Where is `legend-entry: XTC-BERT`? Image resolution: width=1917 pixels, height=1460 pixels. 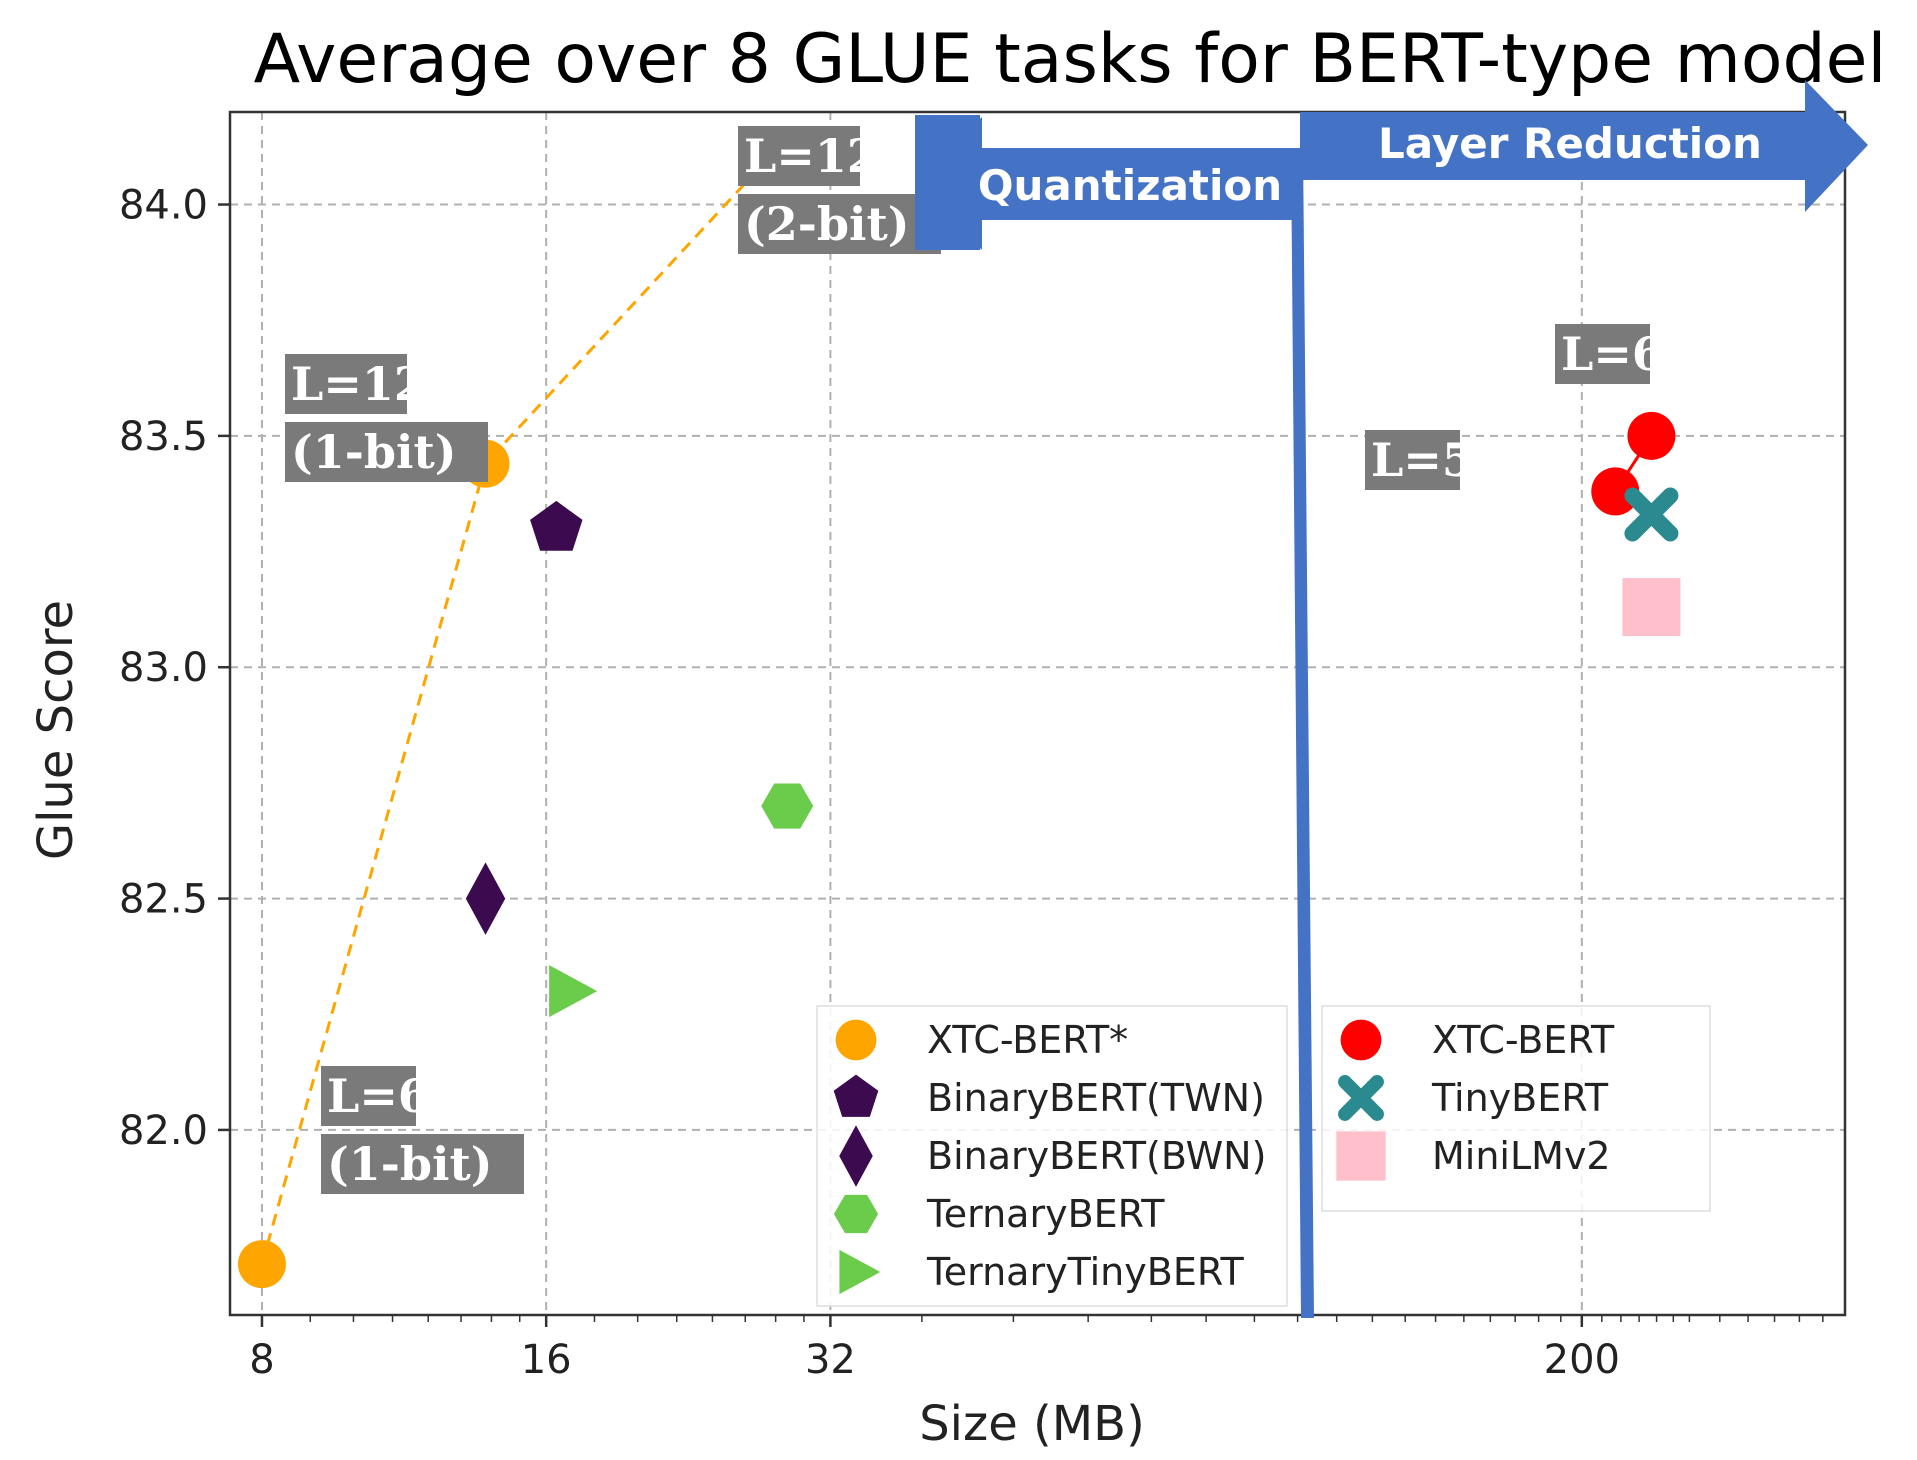
legend-entry: XTC-BERT is located at coordinates (1477, 1040).